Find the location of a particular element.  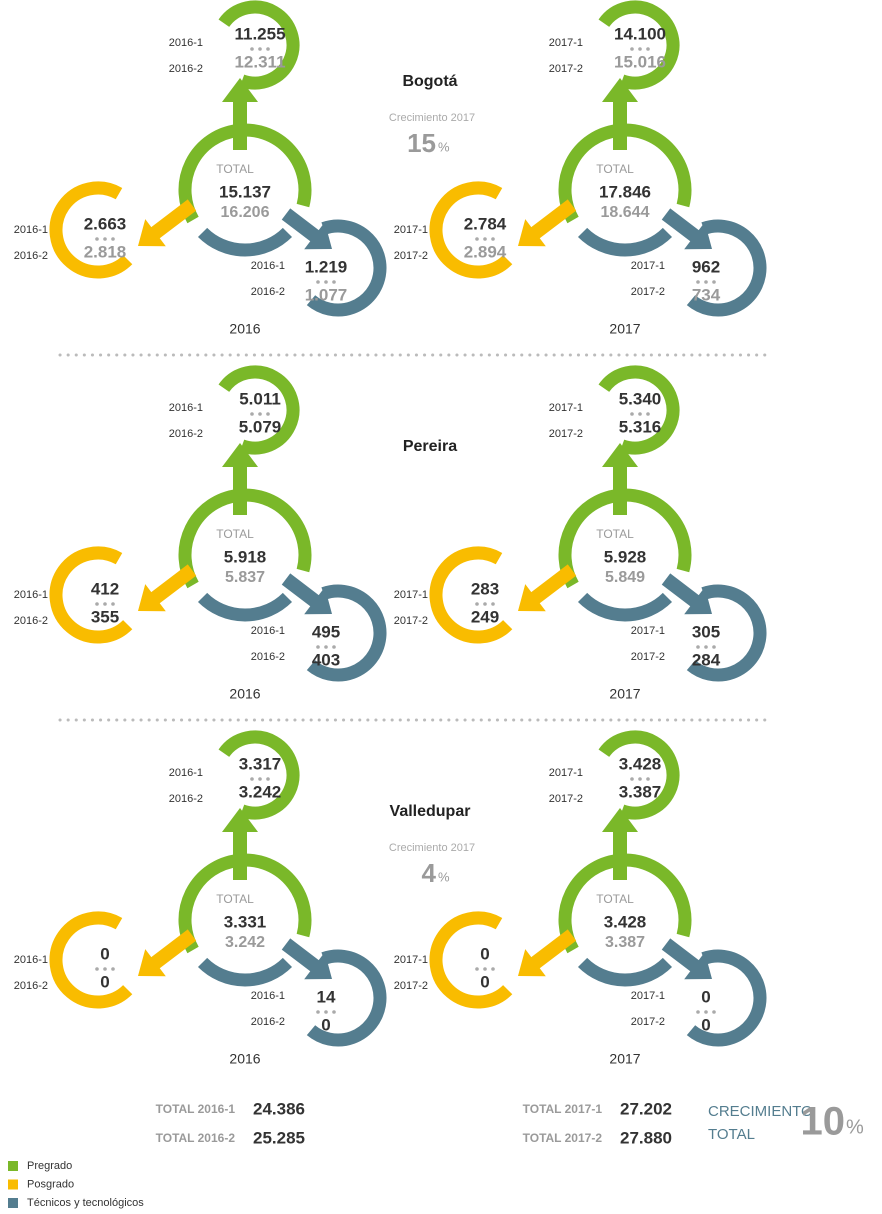

total-value: 16.206 is located at coordinates (245, 212).